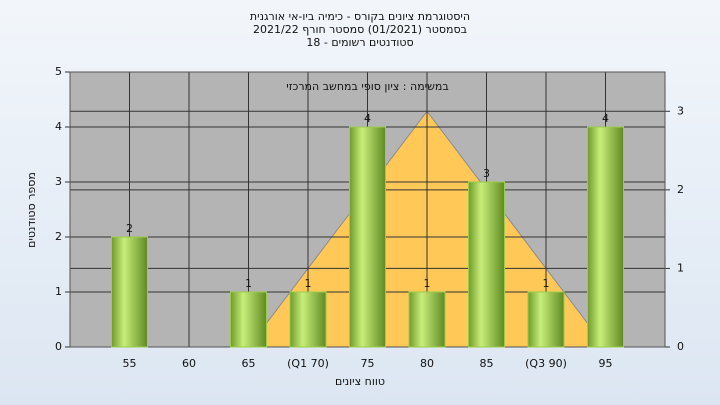 This screenshot has height=405, width=720. Describe the element at coordinates (58, 291) in the screenshot. I see `y-tick-label: 1` at that location.